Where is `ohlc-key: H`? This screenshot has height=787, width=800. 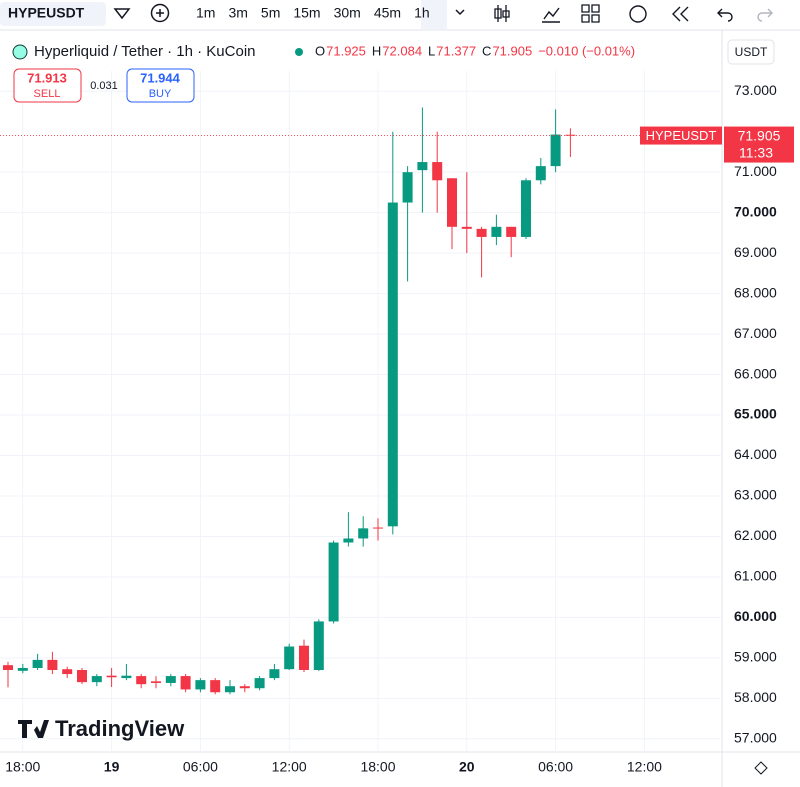
ohlc-key: H is located at coordinates (376, 50).